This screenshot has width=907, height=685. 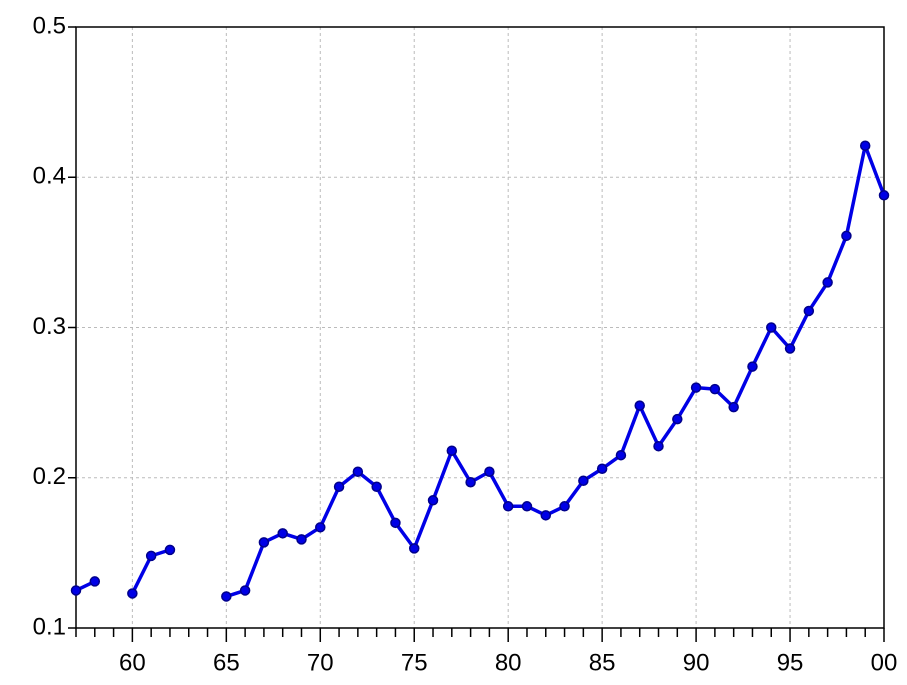 What do you see at coordinates (508, 662) in the screenshot?
I see `x-tick-label: 80` at bounding box center [508, 662].